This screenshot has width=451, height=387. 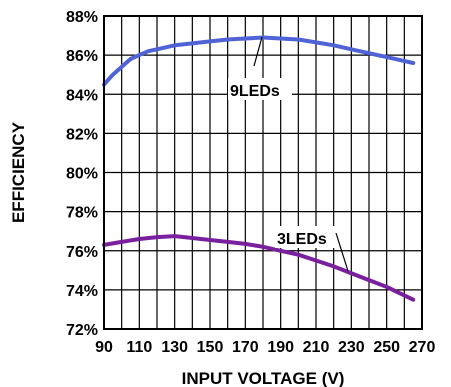 What do you see at coordinates (82, 213) in the screenshot?
I see `y-tick-label: 78%` at bounding box center [82, 213].